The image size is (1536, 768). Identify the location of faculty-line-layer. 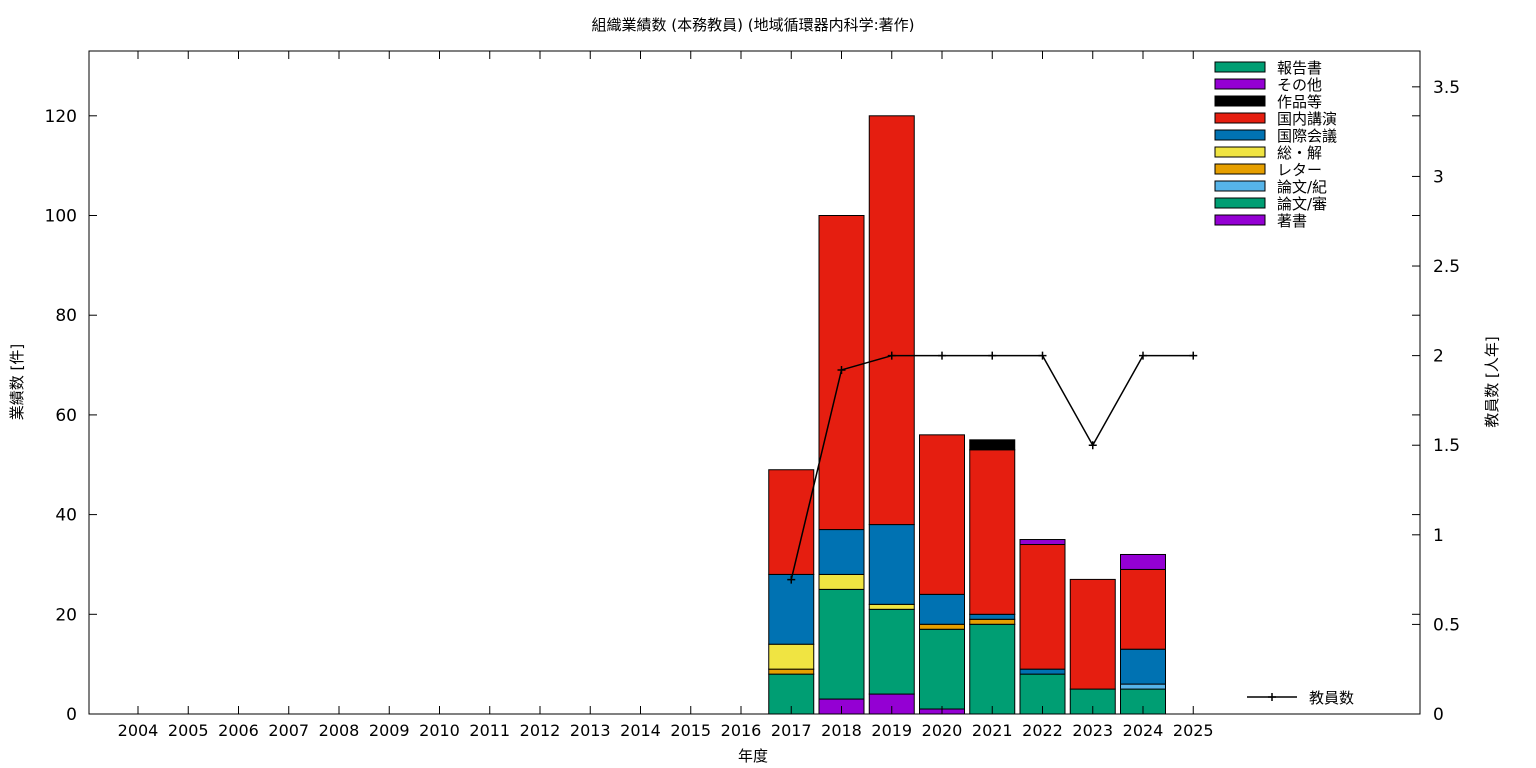
(992, 467).